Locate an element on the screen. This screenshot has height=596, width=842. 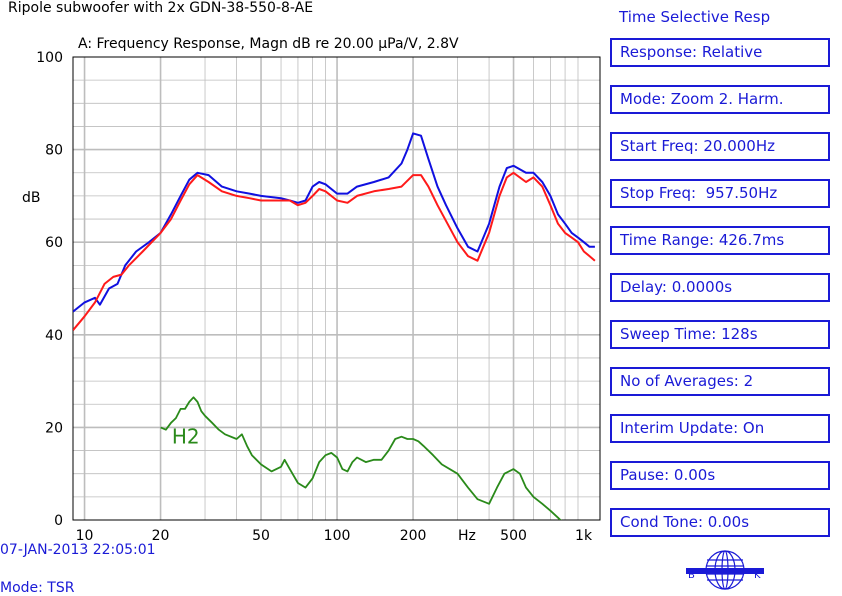
y-tick-label: 40 is located at coordinates (54, 336).